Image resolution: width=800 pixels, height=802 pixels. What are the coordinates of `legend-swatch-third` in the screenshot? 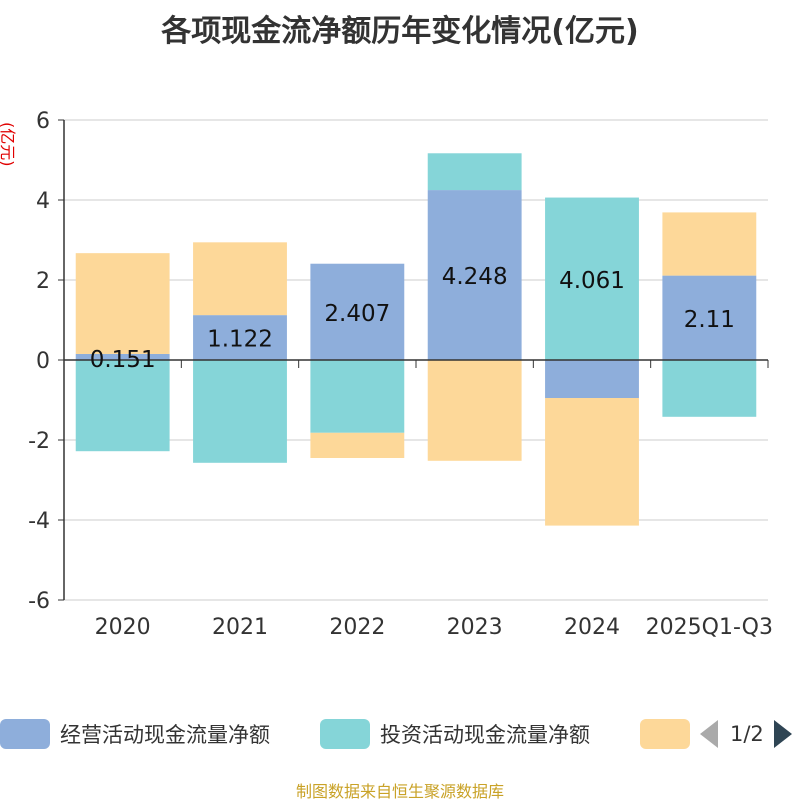 It's located at (665, 734).